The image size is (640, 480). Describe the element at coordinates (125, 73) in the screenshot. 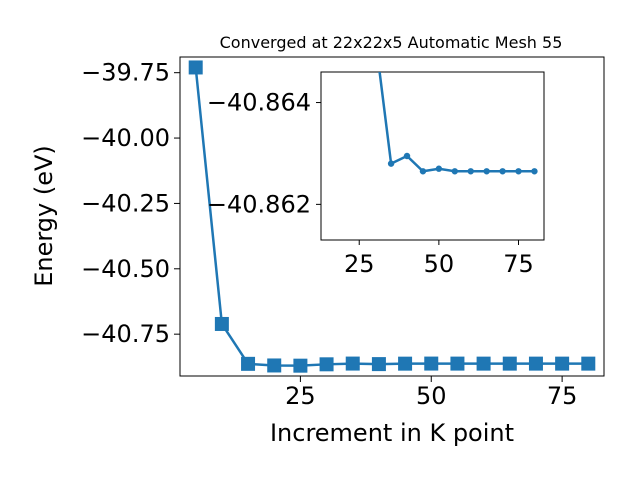

I see `main-y-tick-label: −39.75` at that location.